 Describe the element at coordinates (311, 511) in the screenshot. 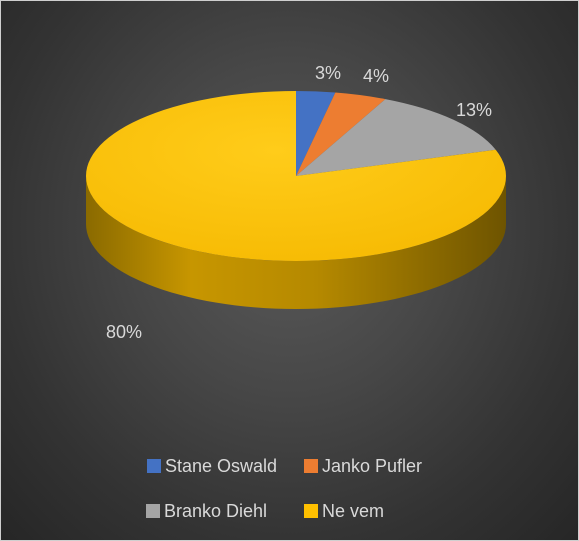

I see `legend-swatch-ne-vem` at that location.